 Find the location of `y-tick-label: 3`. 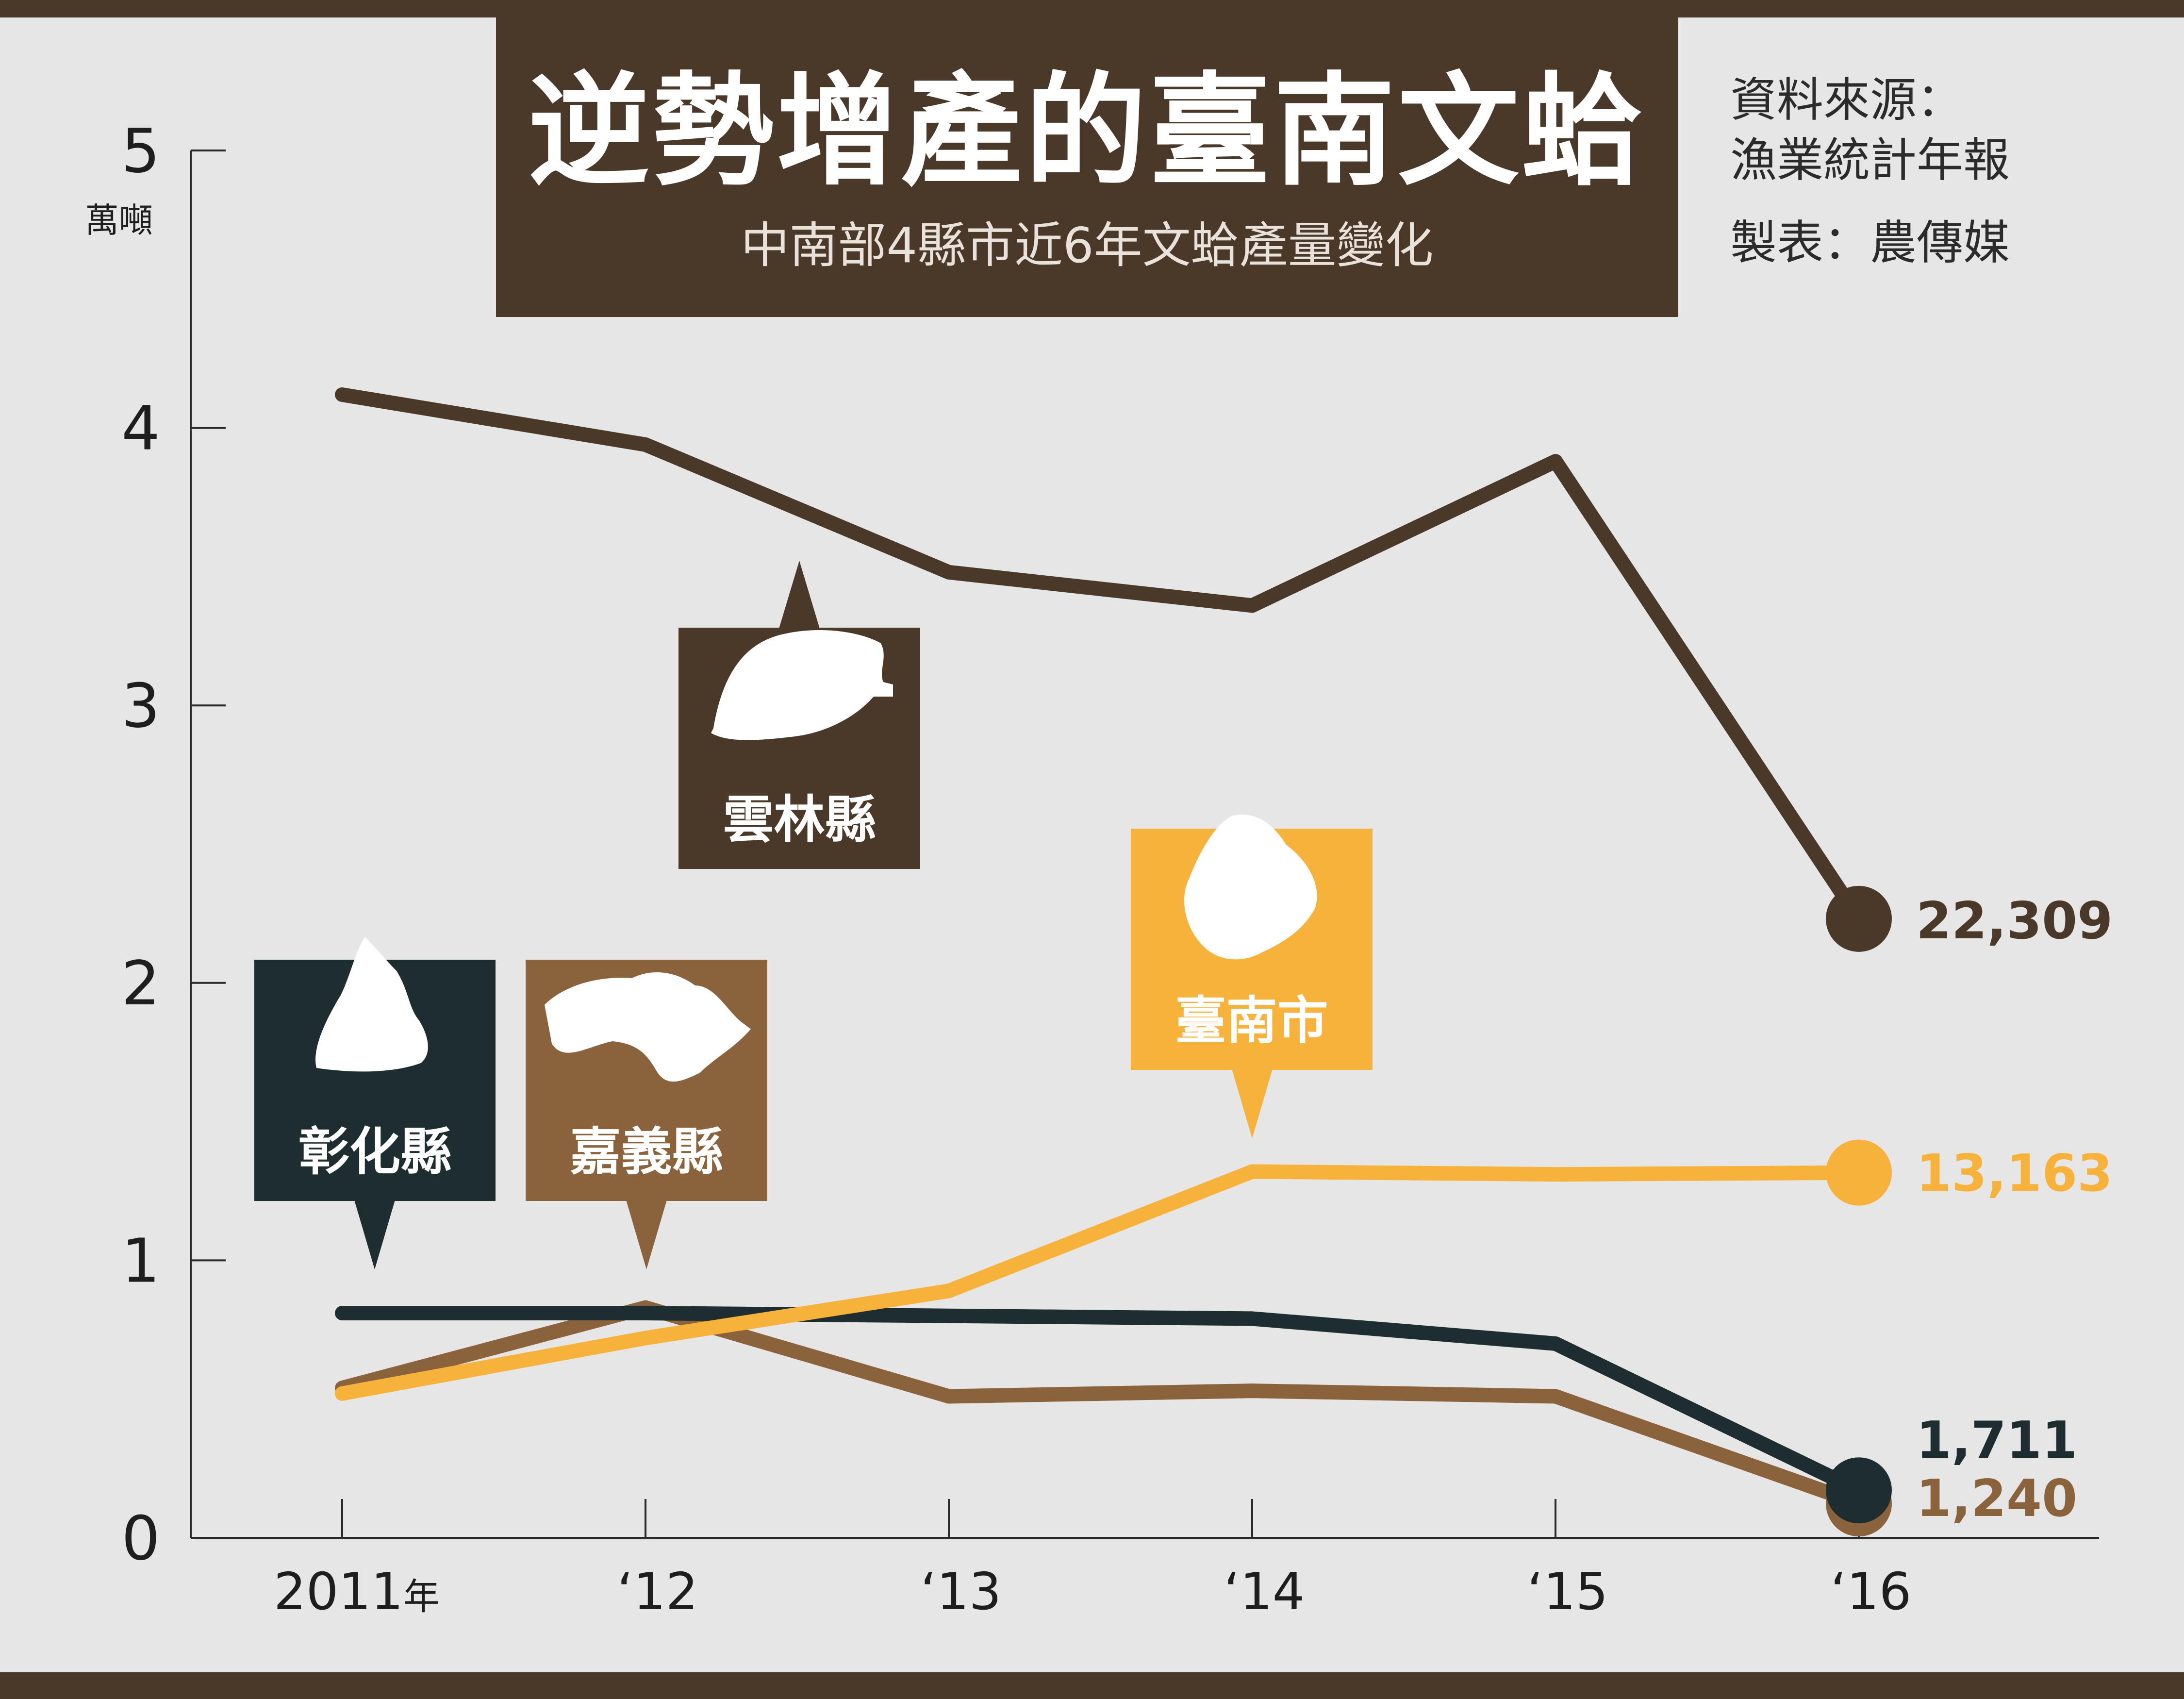

y-tick-label: 3 is located at coordinates (140, 706).